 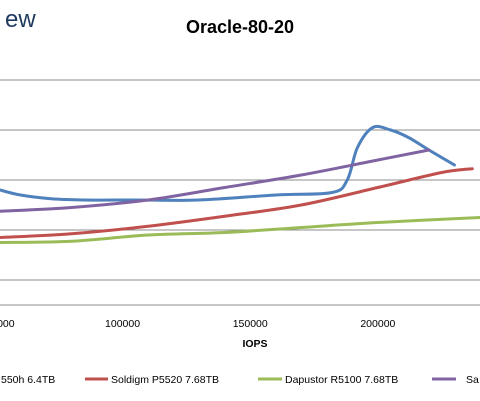 I want to click on brand-logo-text: ew, so click(x=20, y=19).